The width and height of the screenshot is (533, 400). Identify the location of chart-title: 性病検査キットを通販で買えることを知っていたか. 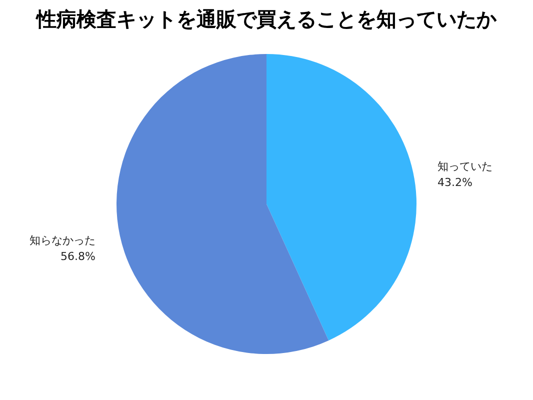
(266, 19).